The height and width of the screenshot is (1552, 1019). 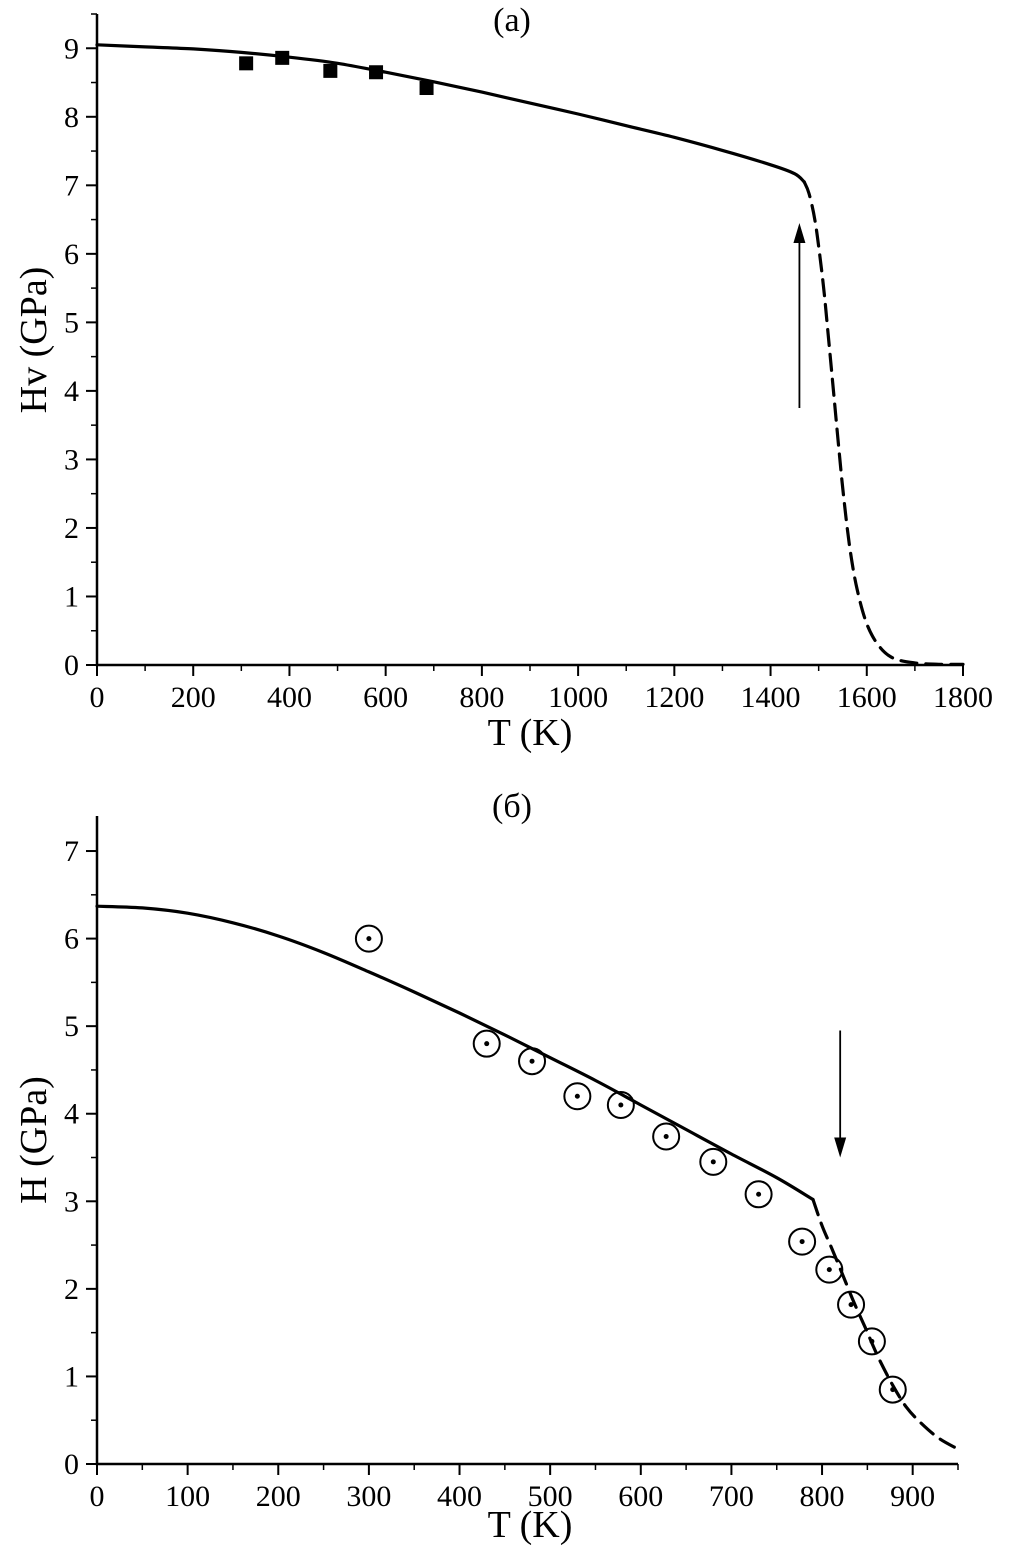 I want to click on panel-a-title: (а), so click(x=512, y=20).